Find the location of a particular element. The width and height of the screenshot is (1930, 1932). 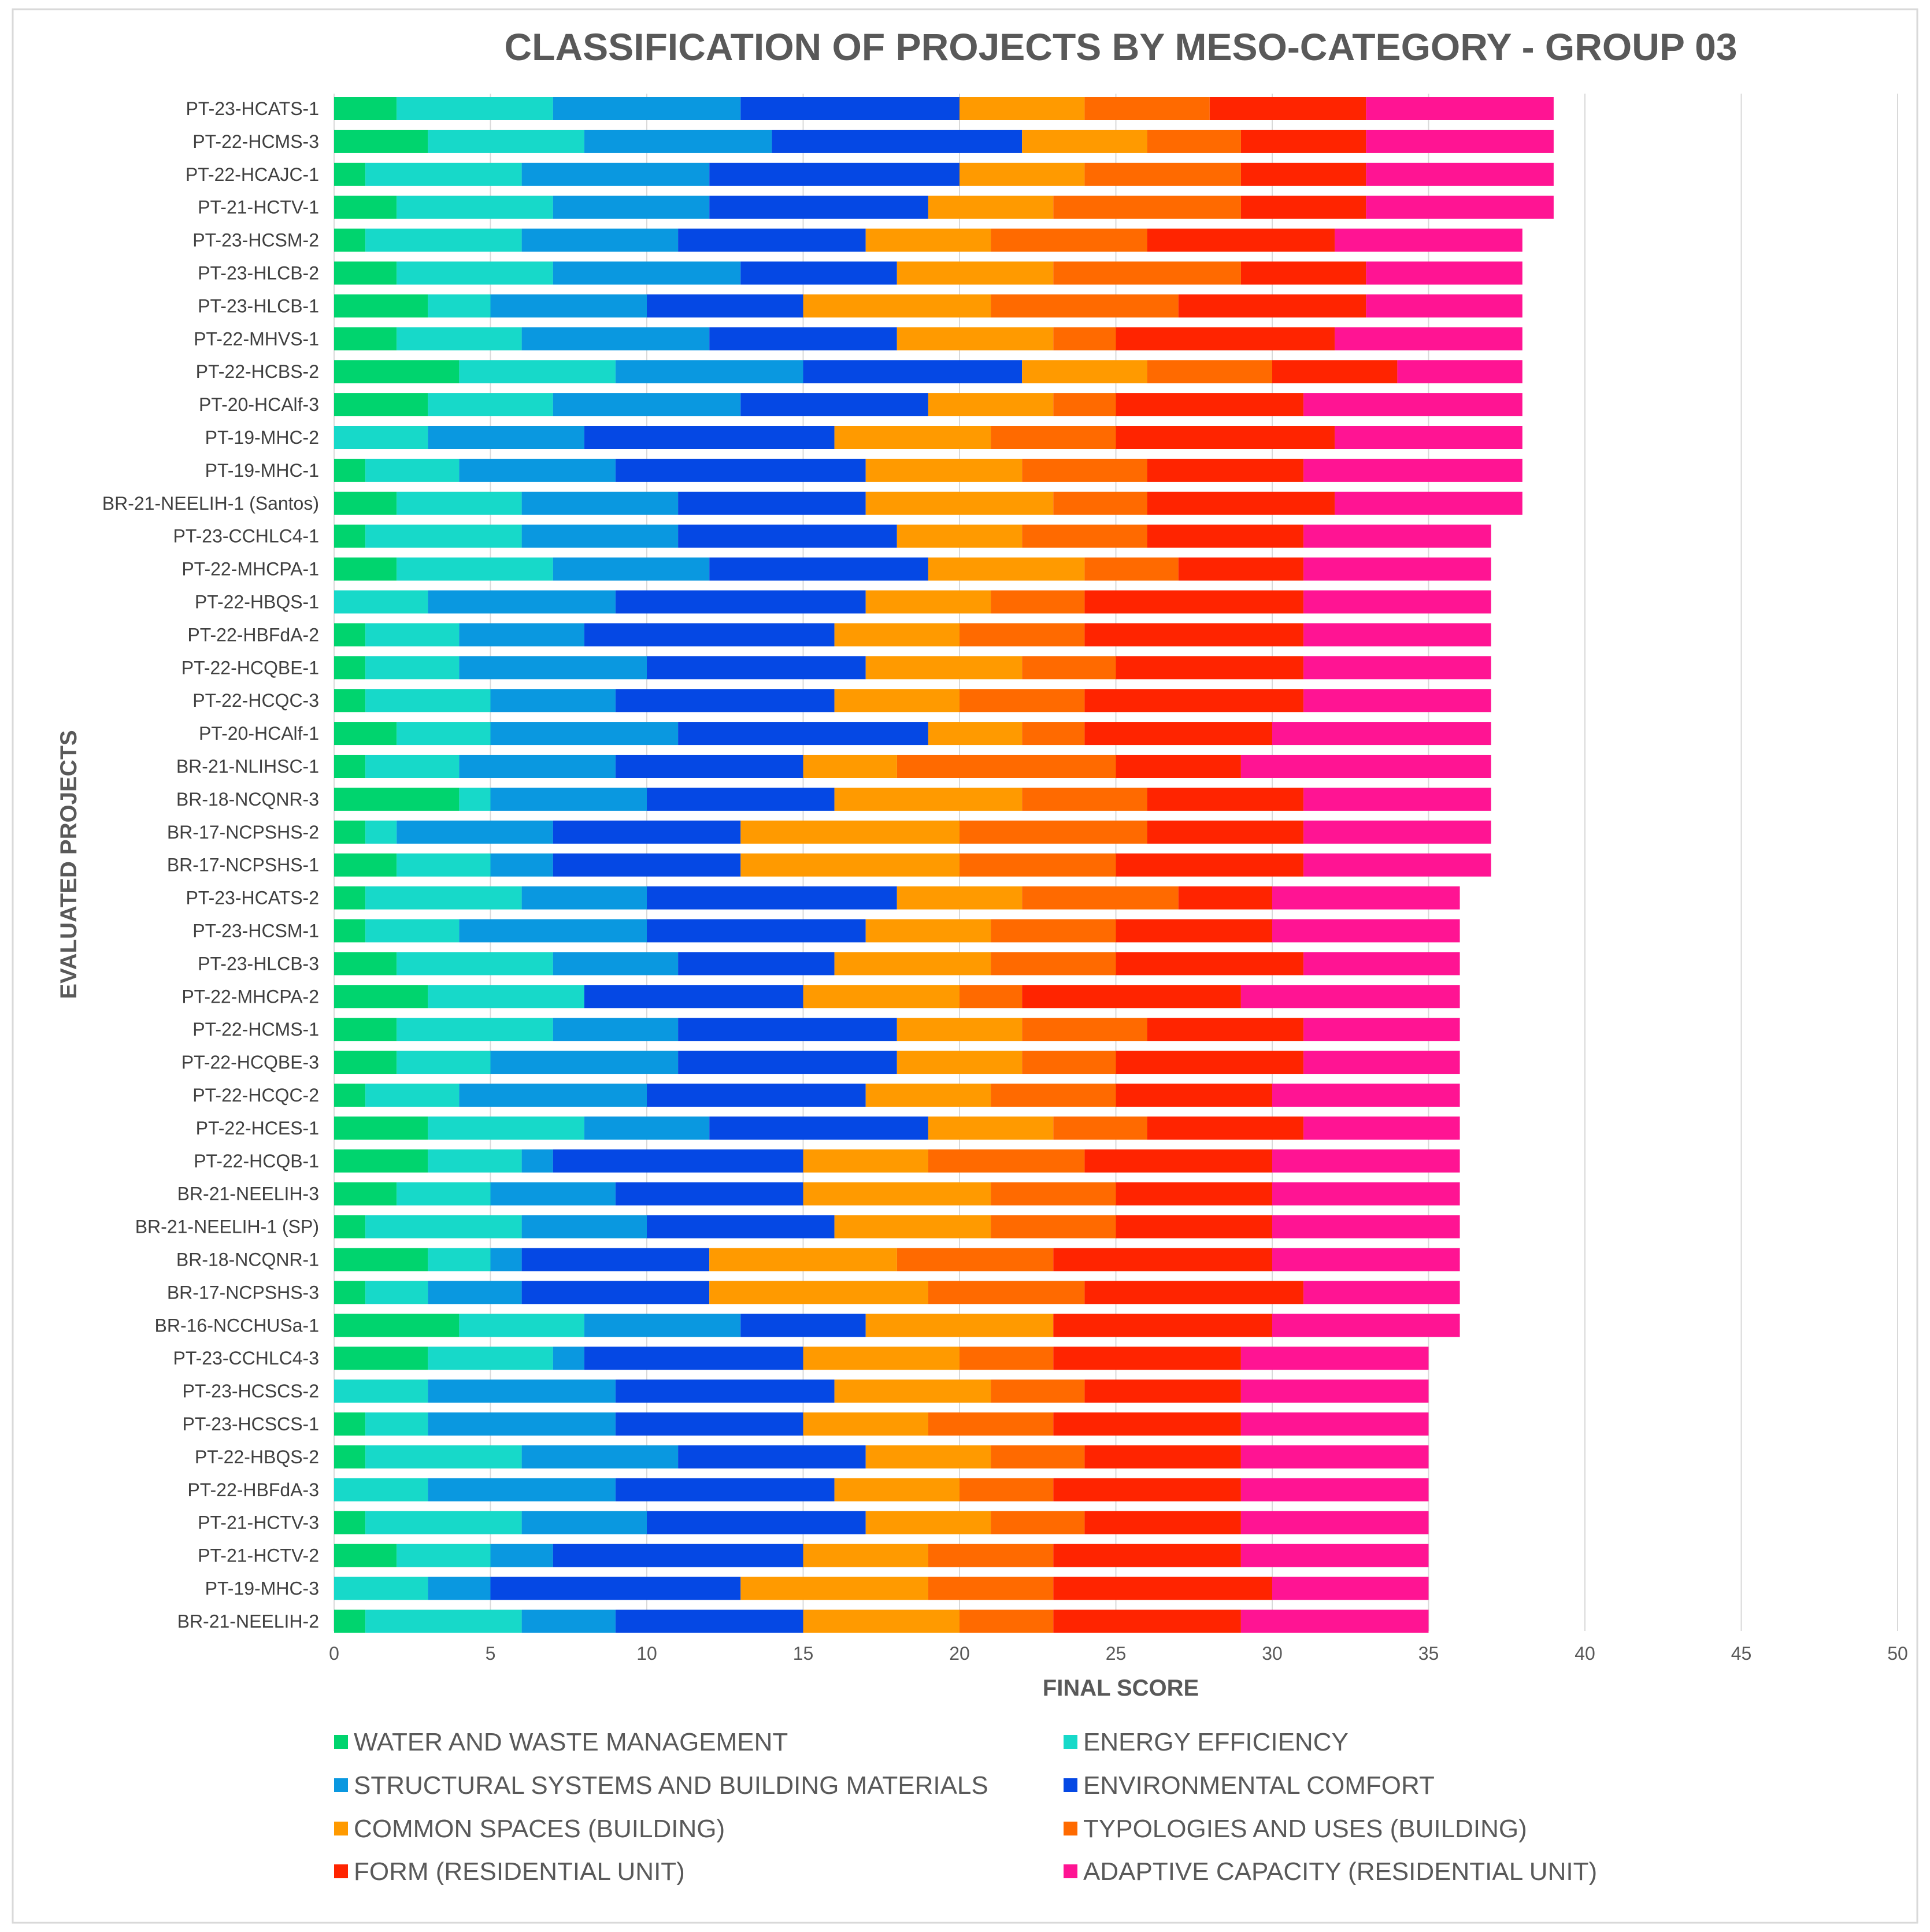

category-label: PT-22-MHCPA-1 is located at coordinates (250, 569).